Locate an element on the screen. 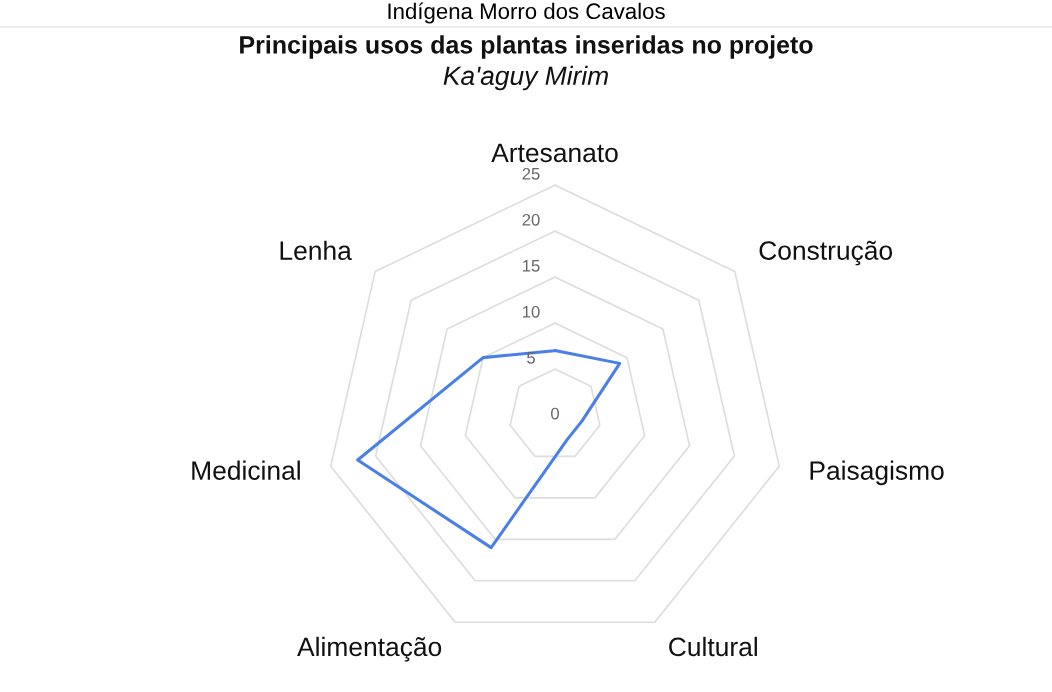 Image resolution: width=1052 pixels, height=692 pixels. spoke-label: Artesanato is located at coordinates (554, 153).